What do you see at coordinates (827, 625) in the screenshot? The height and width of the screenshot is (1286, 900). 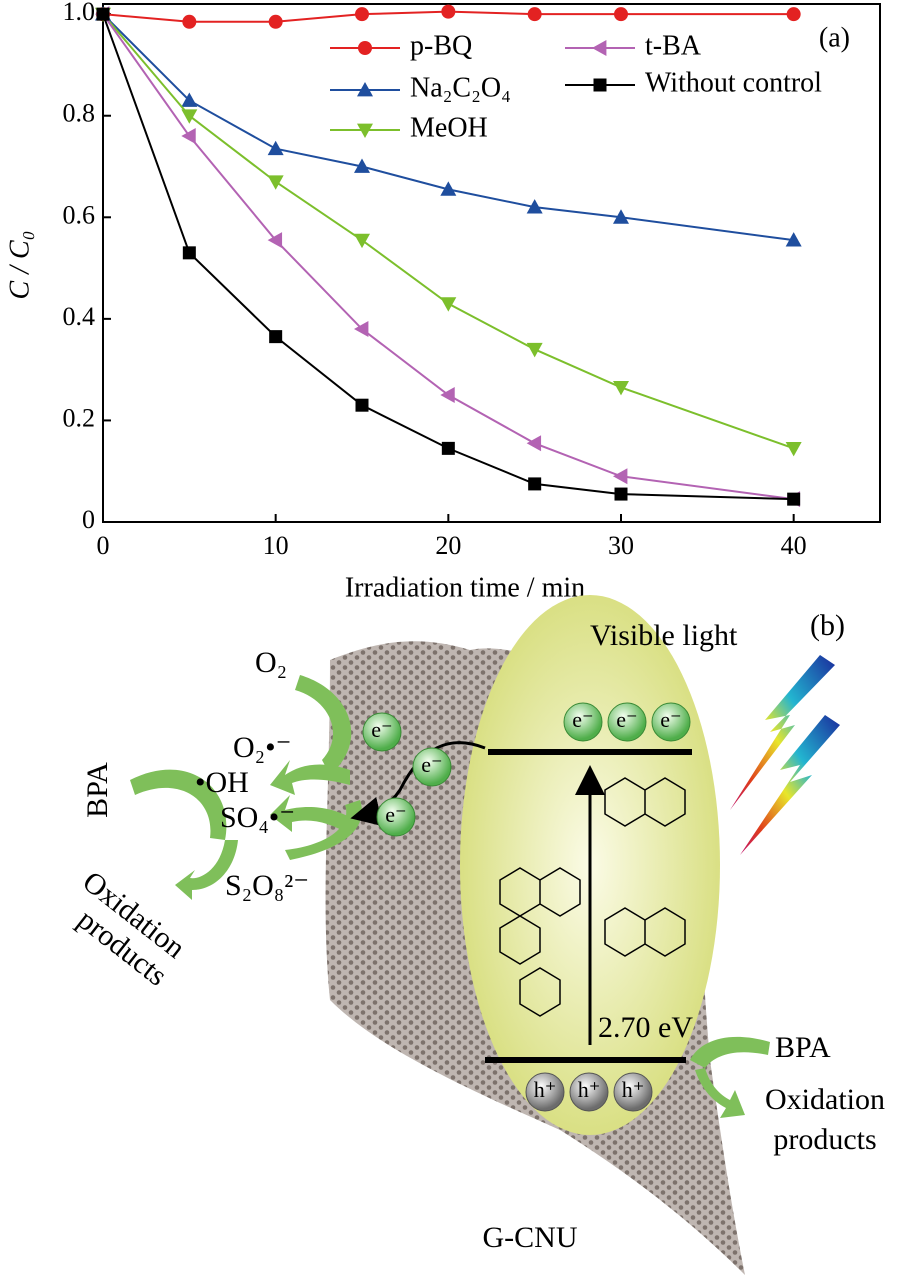 I see `panel-label: (b)` at bounding box center [827, 625].